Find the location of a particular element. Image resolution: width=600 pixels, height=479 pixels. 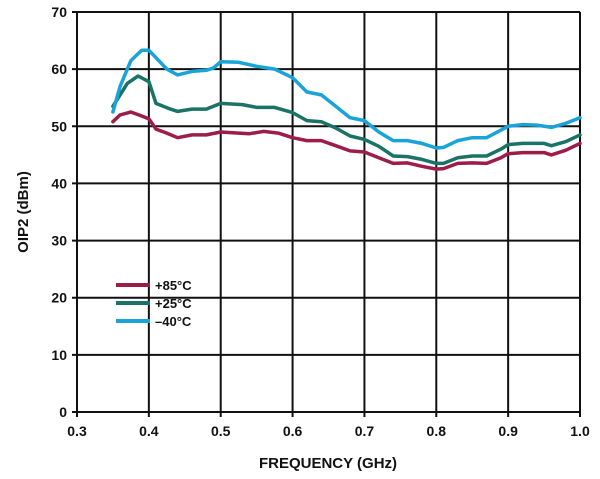

x-tick-label: 0.4 is located at coordinates (149, 431).